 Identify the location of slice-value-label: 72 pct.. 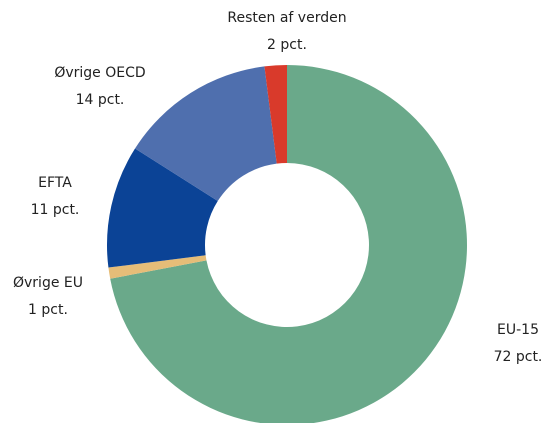
(518, 357).